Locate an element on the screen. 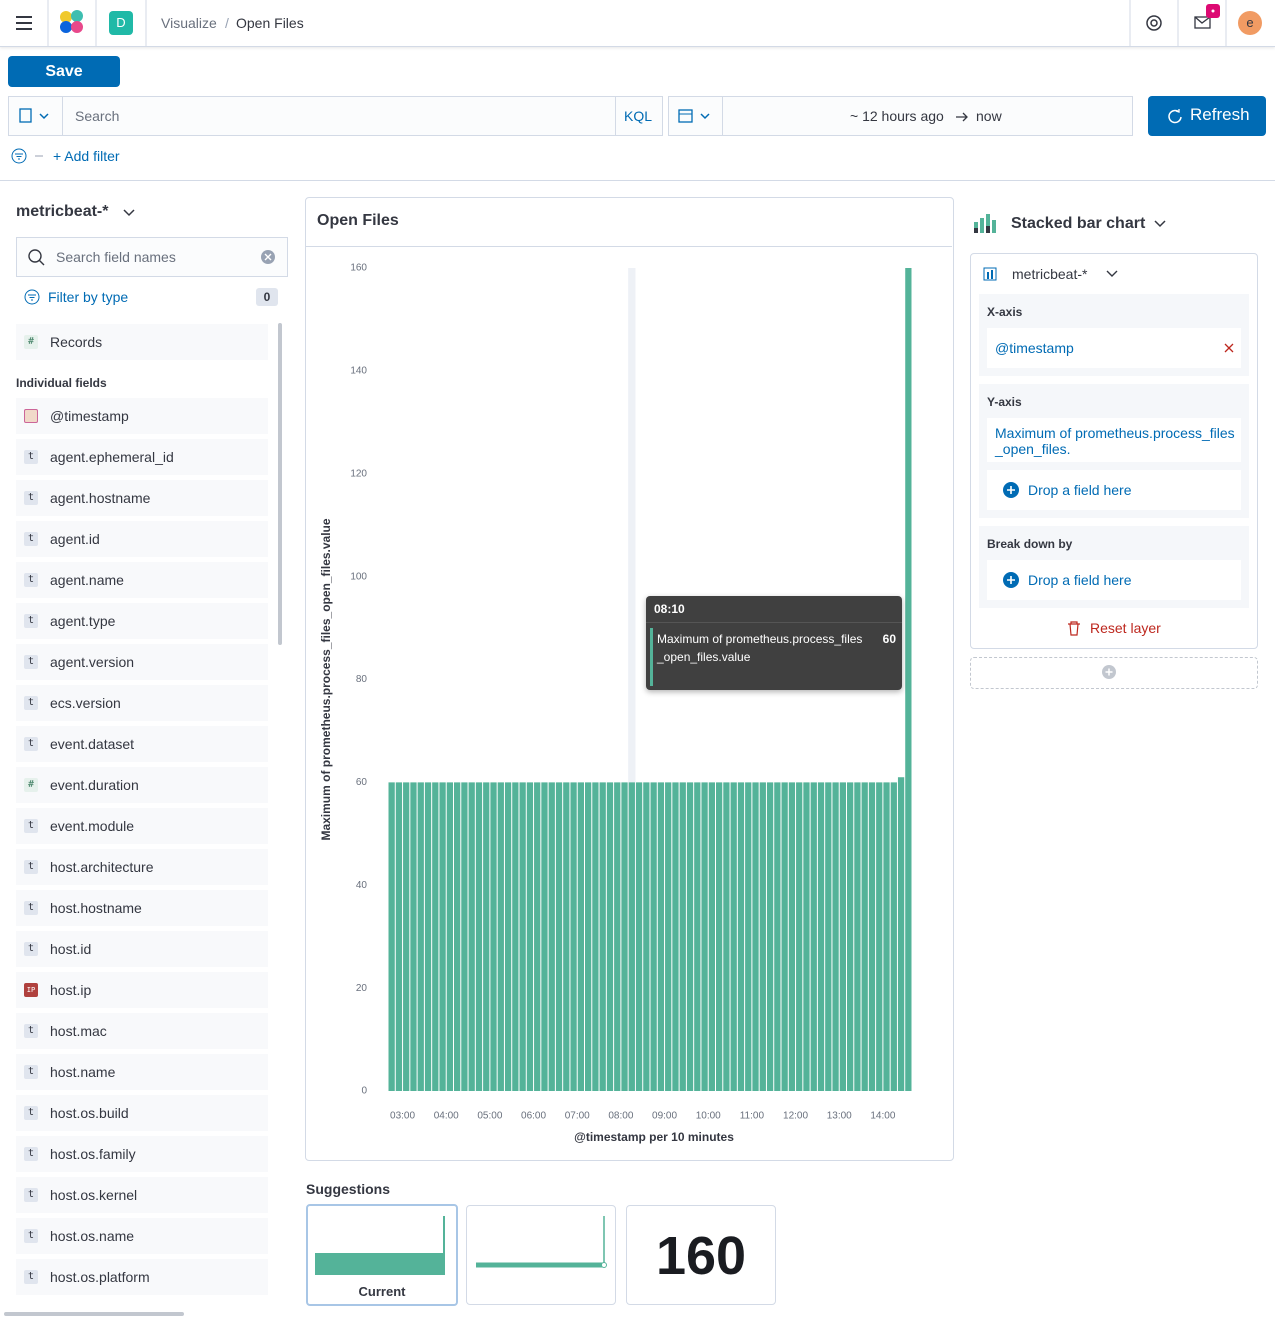  filter-icon is located at coordinates (29, 156).